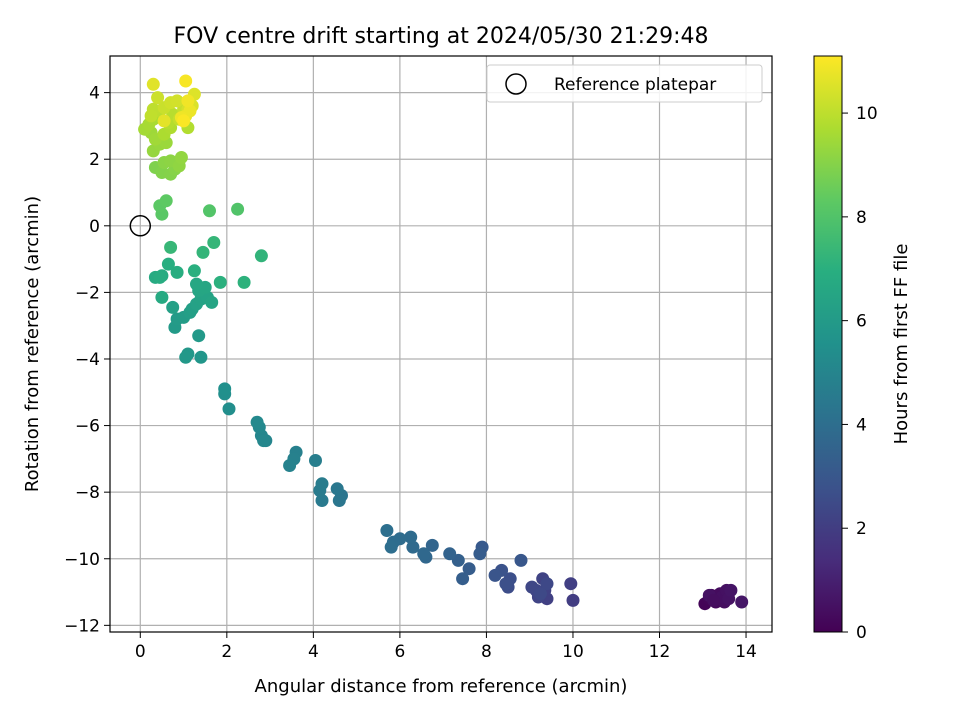  What do you see at coordinates (82, 626) in the screenshot?
I see `y-tick-label: −12` at bounding box center [82, 626].